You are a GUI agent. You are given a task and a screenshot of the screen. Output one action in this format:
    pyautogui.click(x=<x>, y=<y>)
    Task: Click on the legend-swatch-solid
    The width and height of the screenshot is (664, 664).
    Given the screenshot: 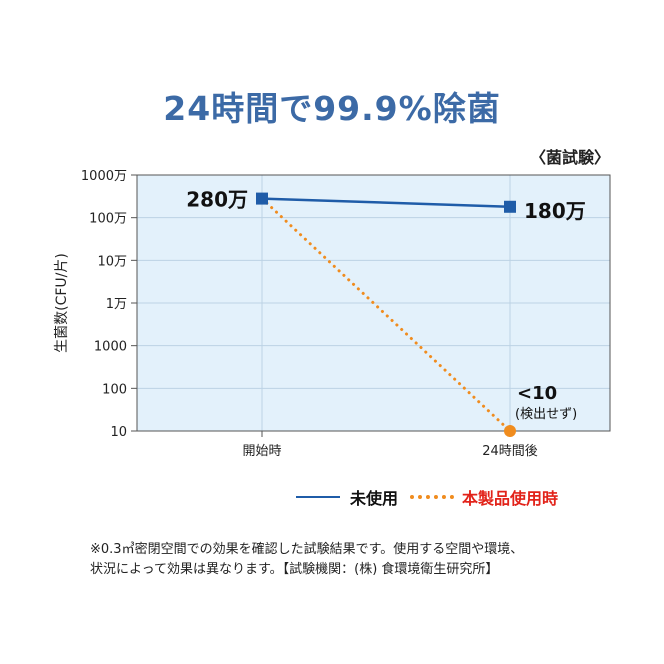 What is the action you would take?
    pyautogui.click(x=318, y=497)
    